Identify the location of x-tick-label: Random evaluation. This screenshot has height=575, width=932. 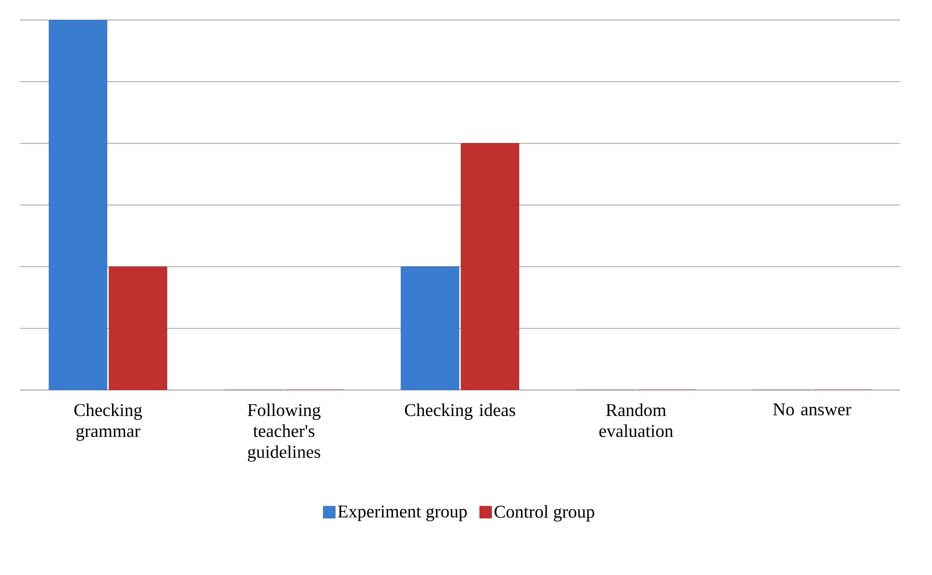
(636, 421).